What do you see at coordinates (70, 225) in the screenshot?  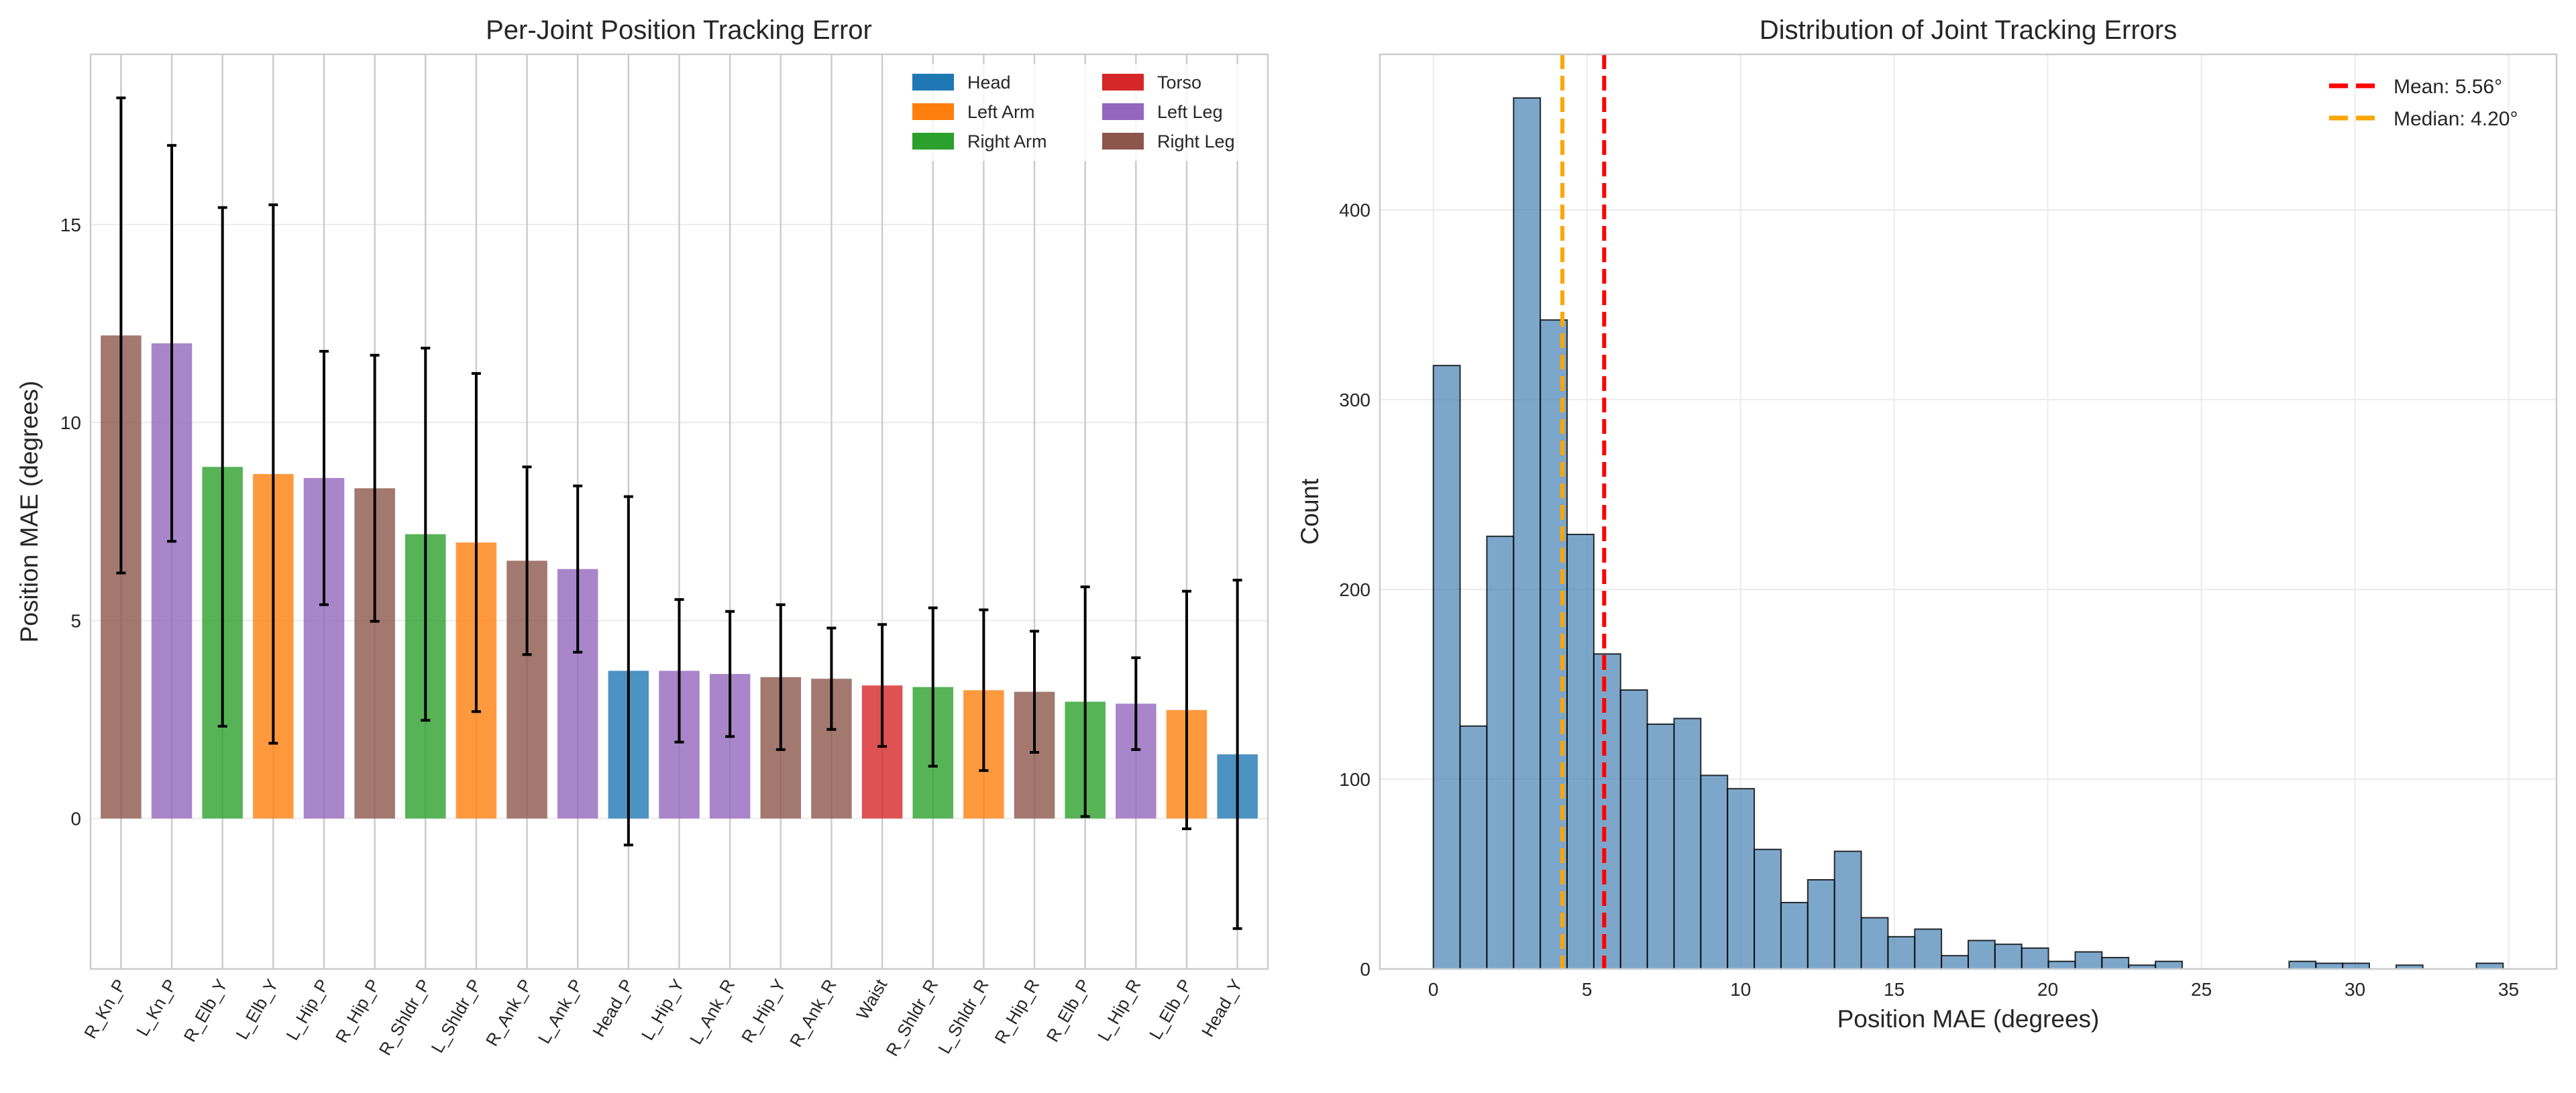 I see `y-tick-label: 15` at bounding box center [70, 225].